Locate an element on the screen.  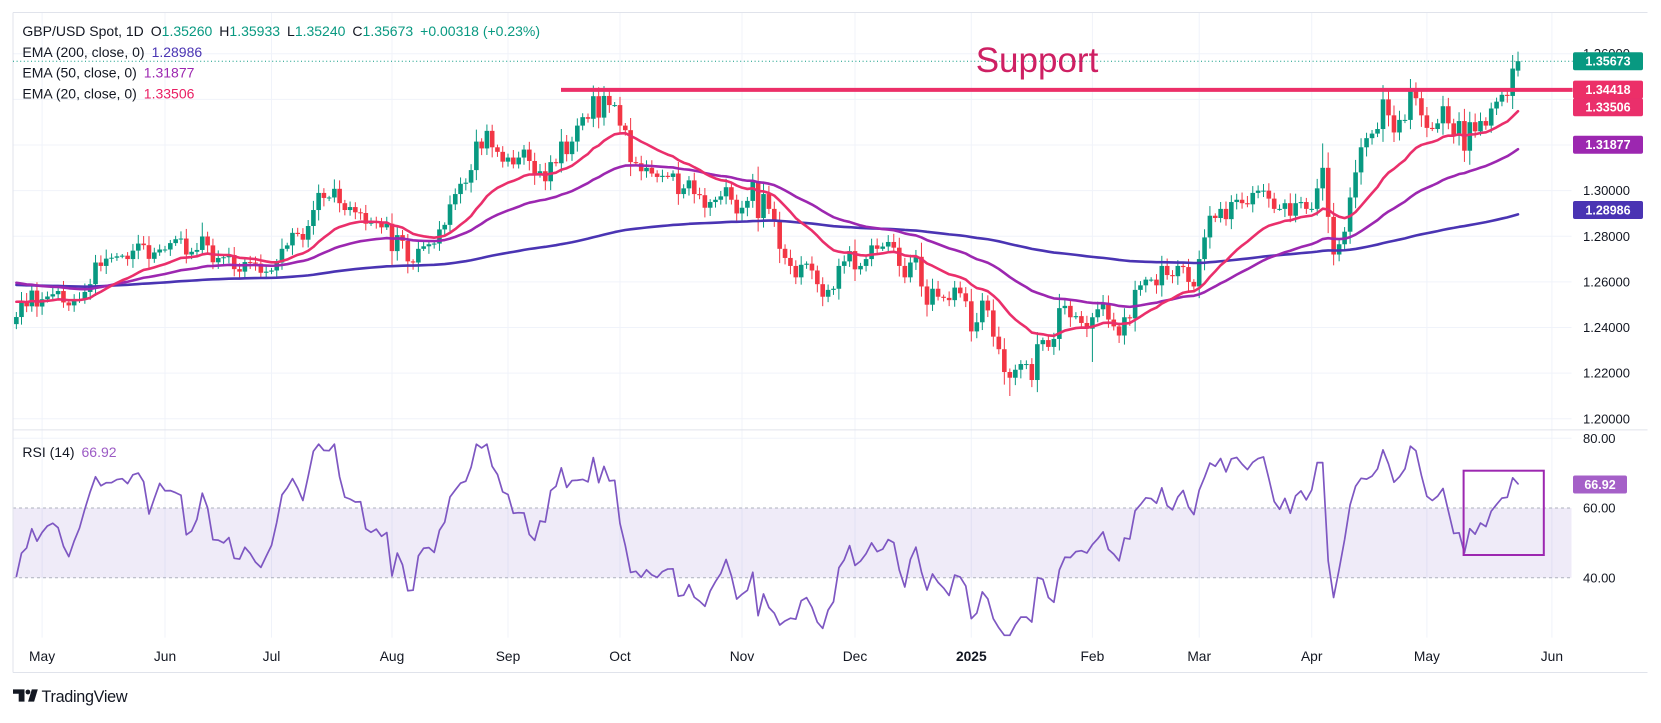
svg-text: EMA (200, close, 0) 1.28986 is located at coordinates (112, 52).